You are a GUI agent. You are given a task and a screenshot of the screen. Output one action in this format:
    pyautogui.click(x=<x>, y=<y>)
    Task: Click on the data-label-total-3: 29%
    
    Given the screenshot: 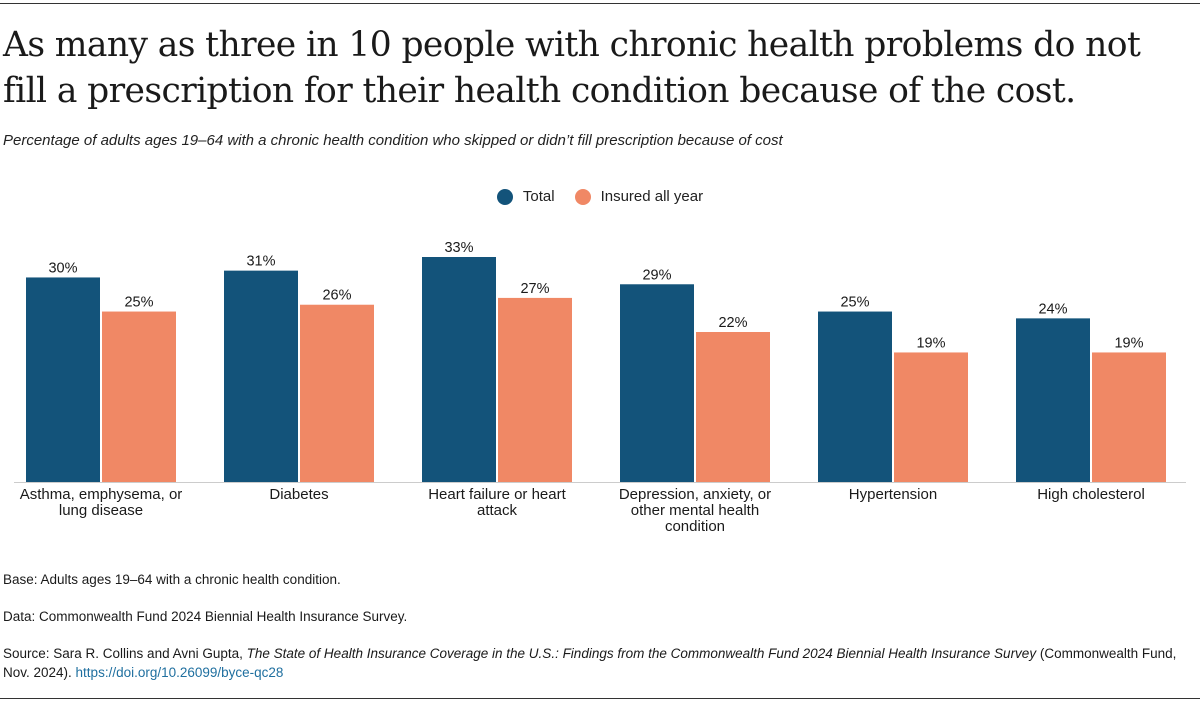 What is the action you would take?
    pyautogui.click(x=656, y=275)
    